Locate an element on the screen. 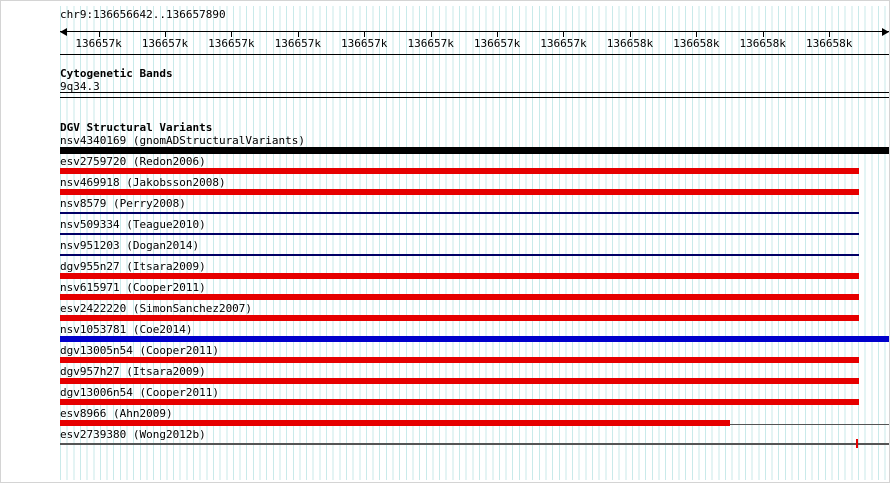 The image size is (890, 483). ruler-axis-line is located at coordinates (474, 31).